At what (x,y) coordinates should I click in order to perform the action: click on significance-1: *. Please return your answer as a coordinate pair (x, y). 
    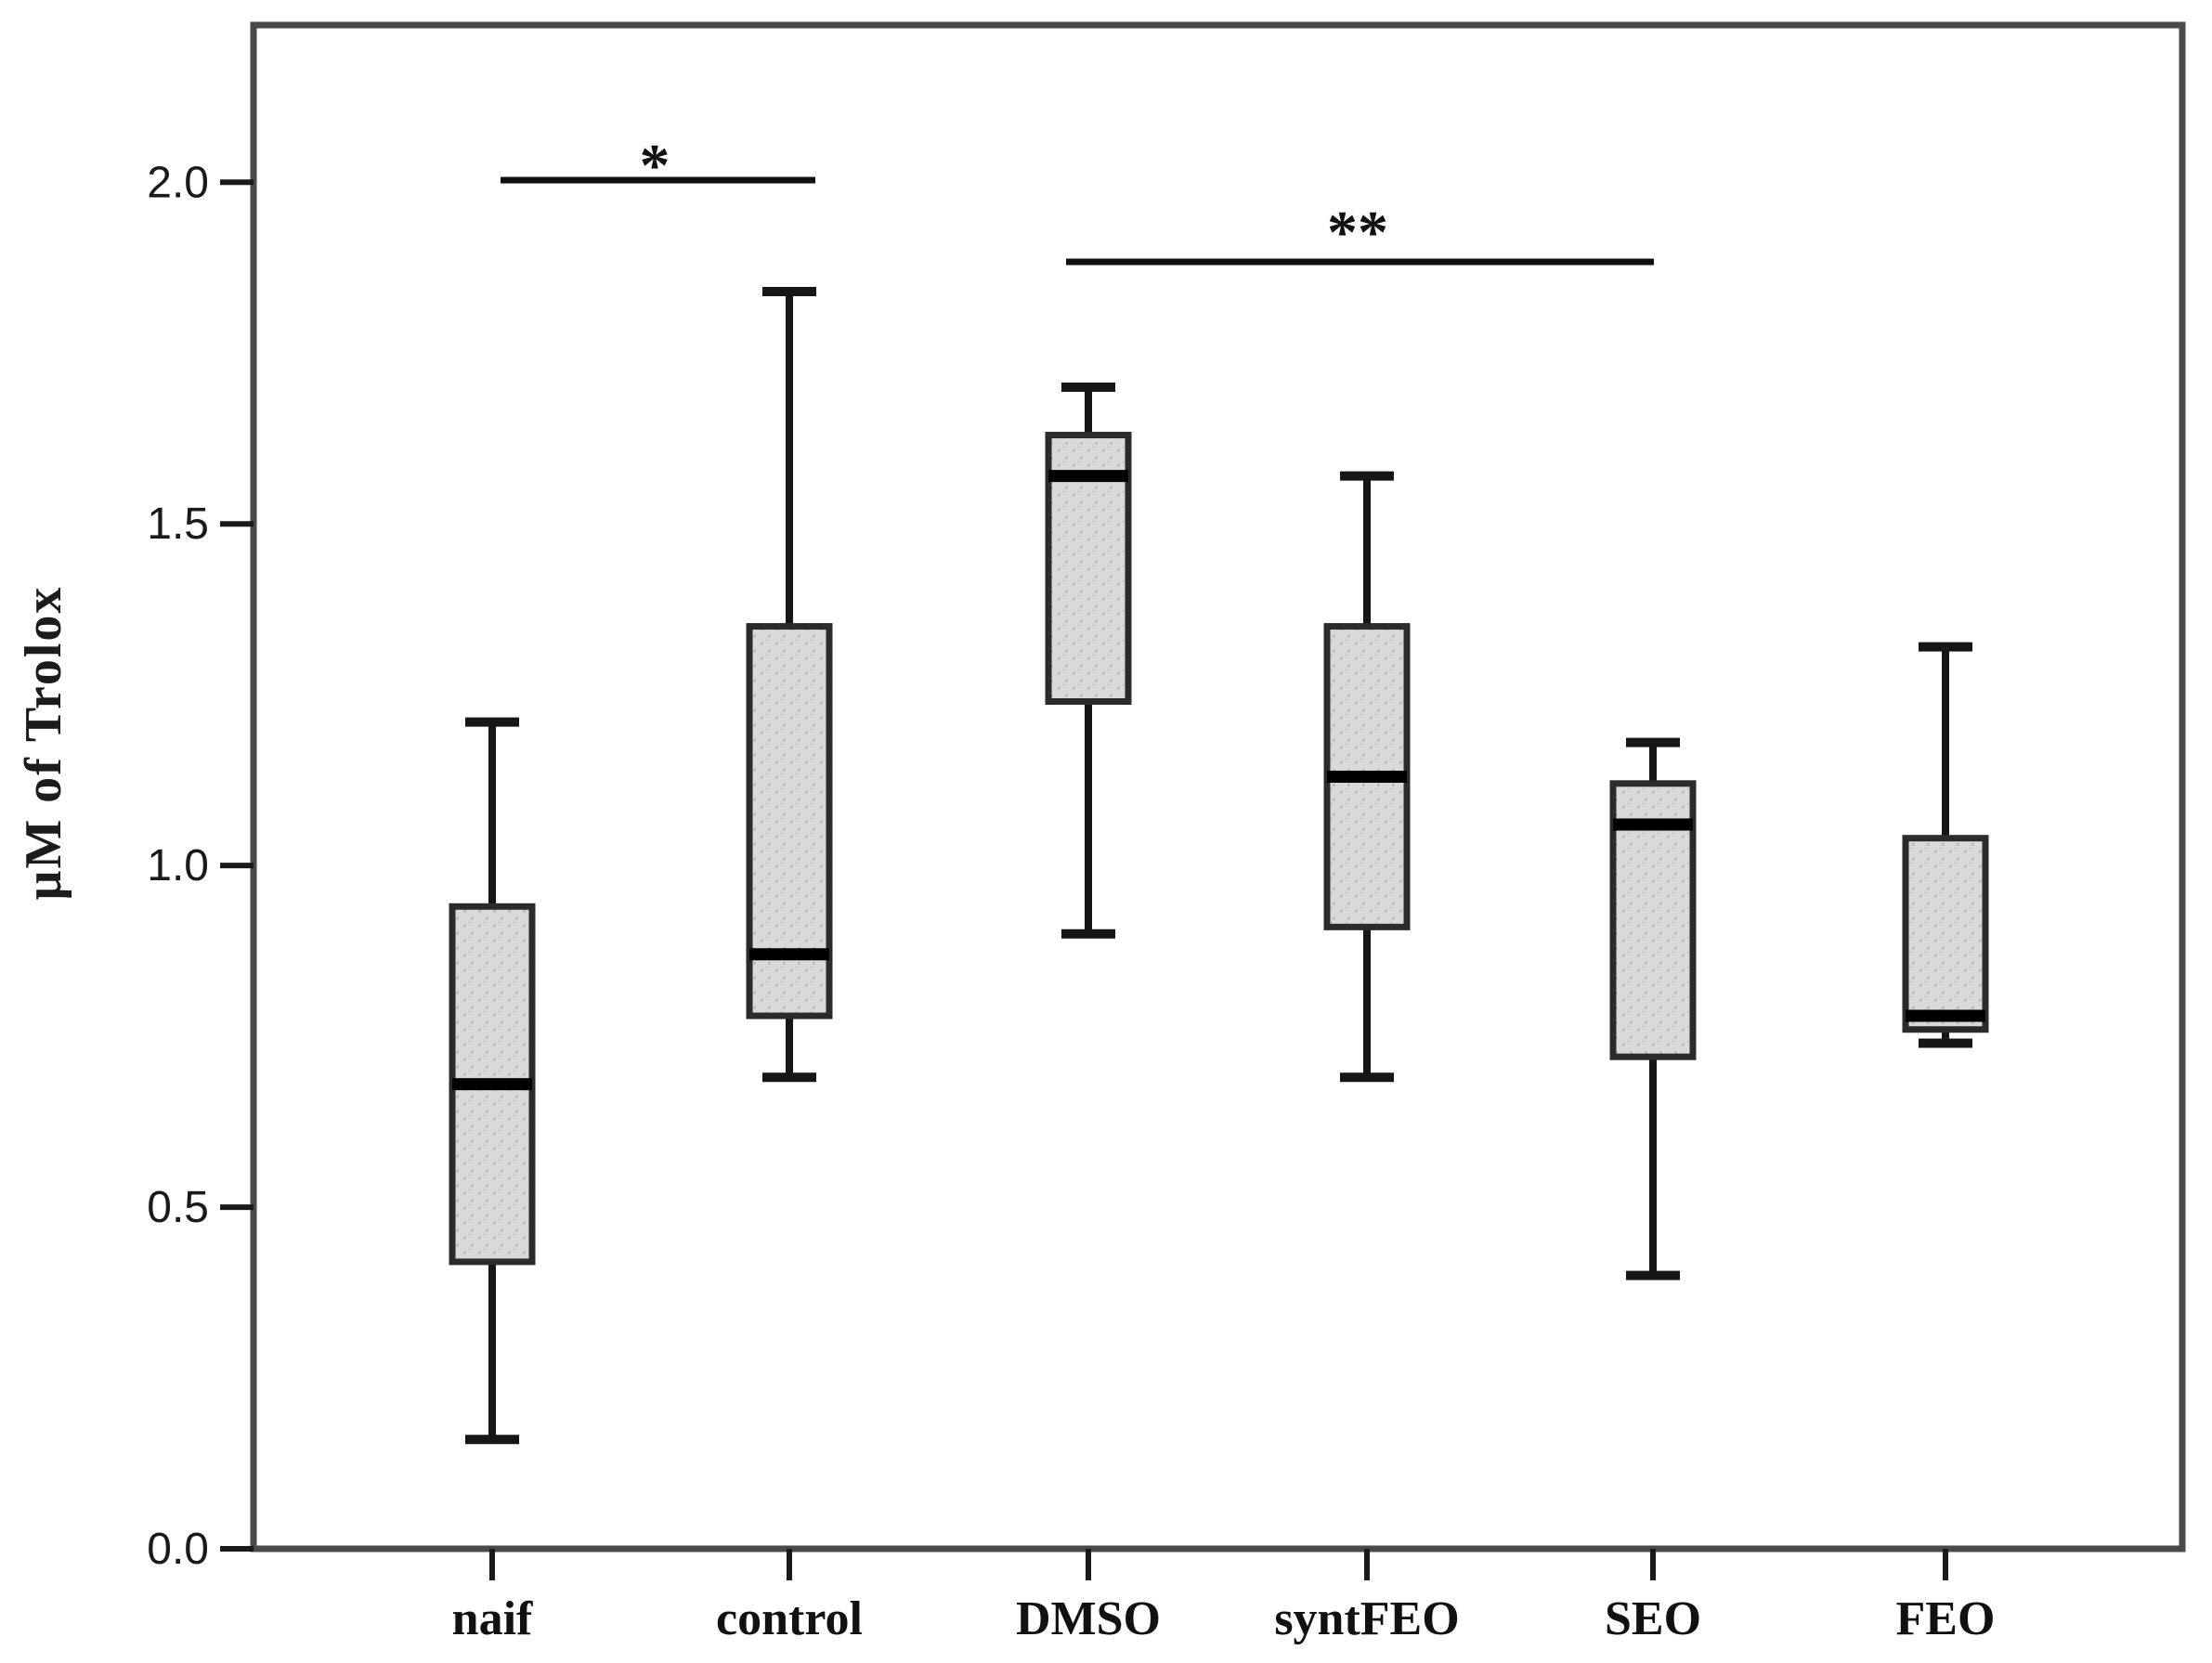
    Looking at the image, I should click on (658, 166).